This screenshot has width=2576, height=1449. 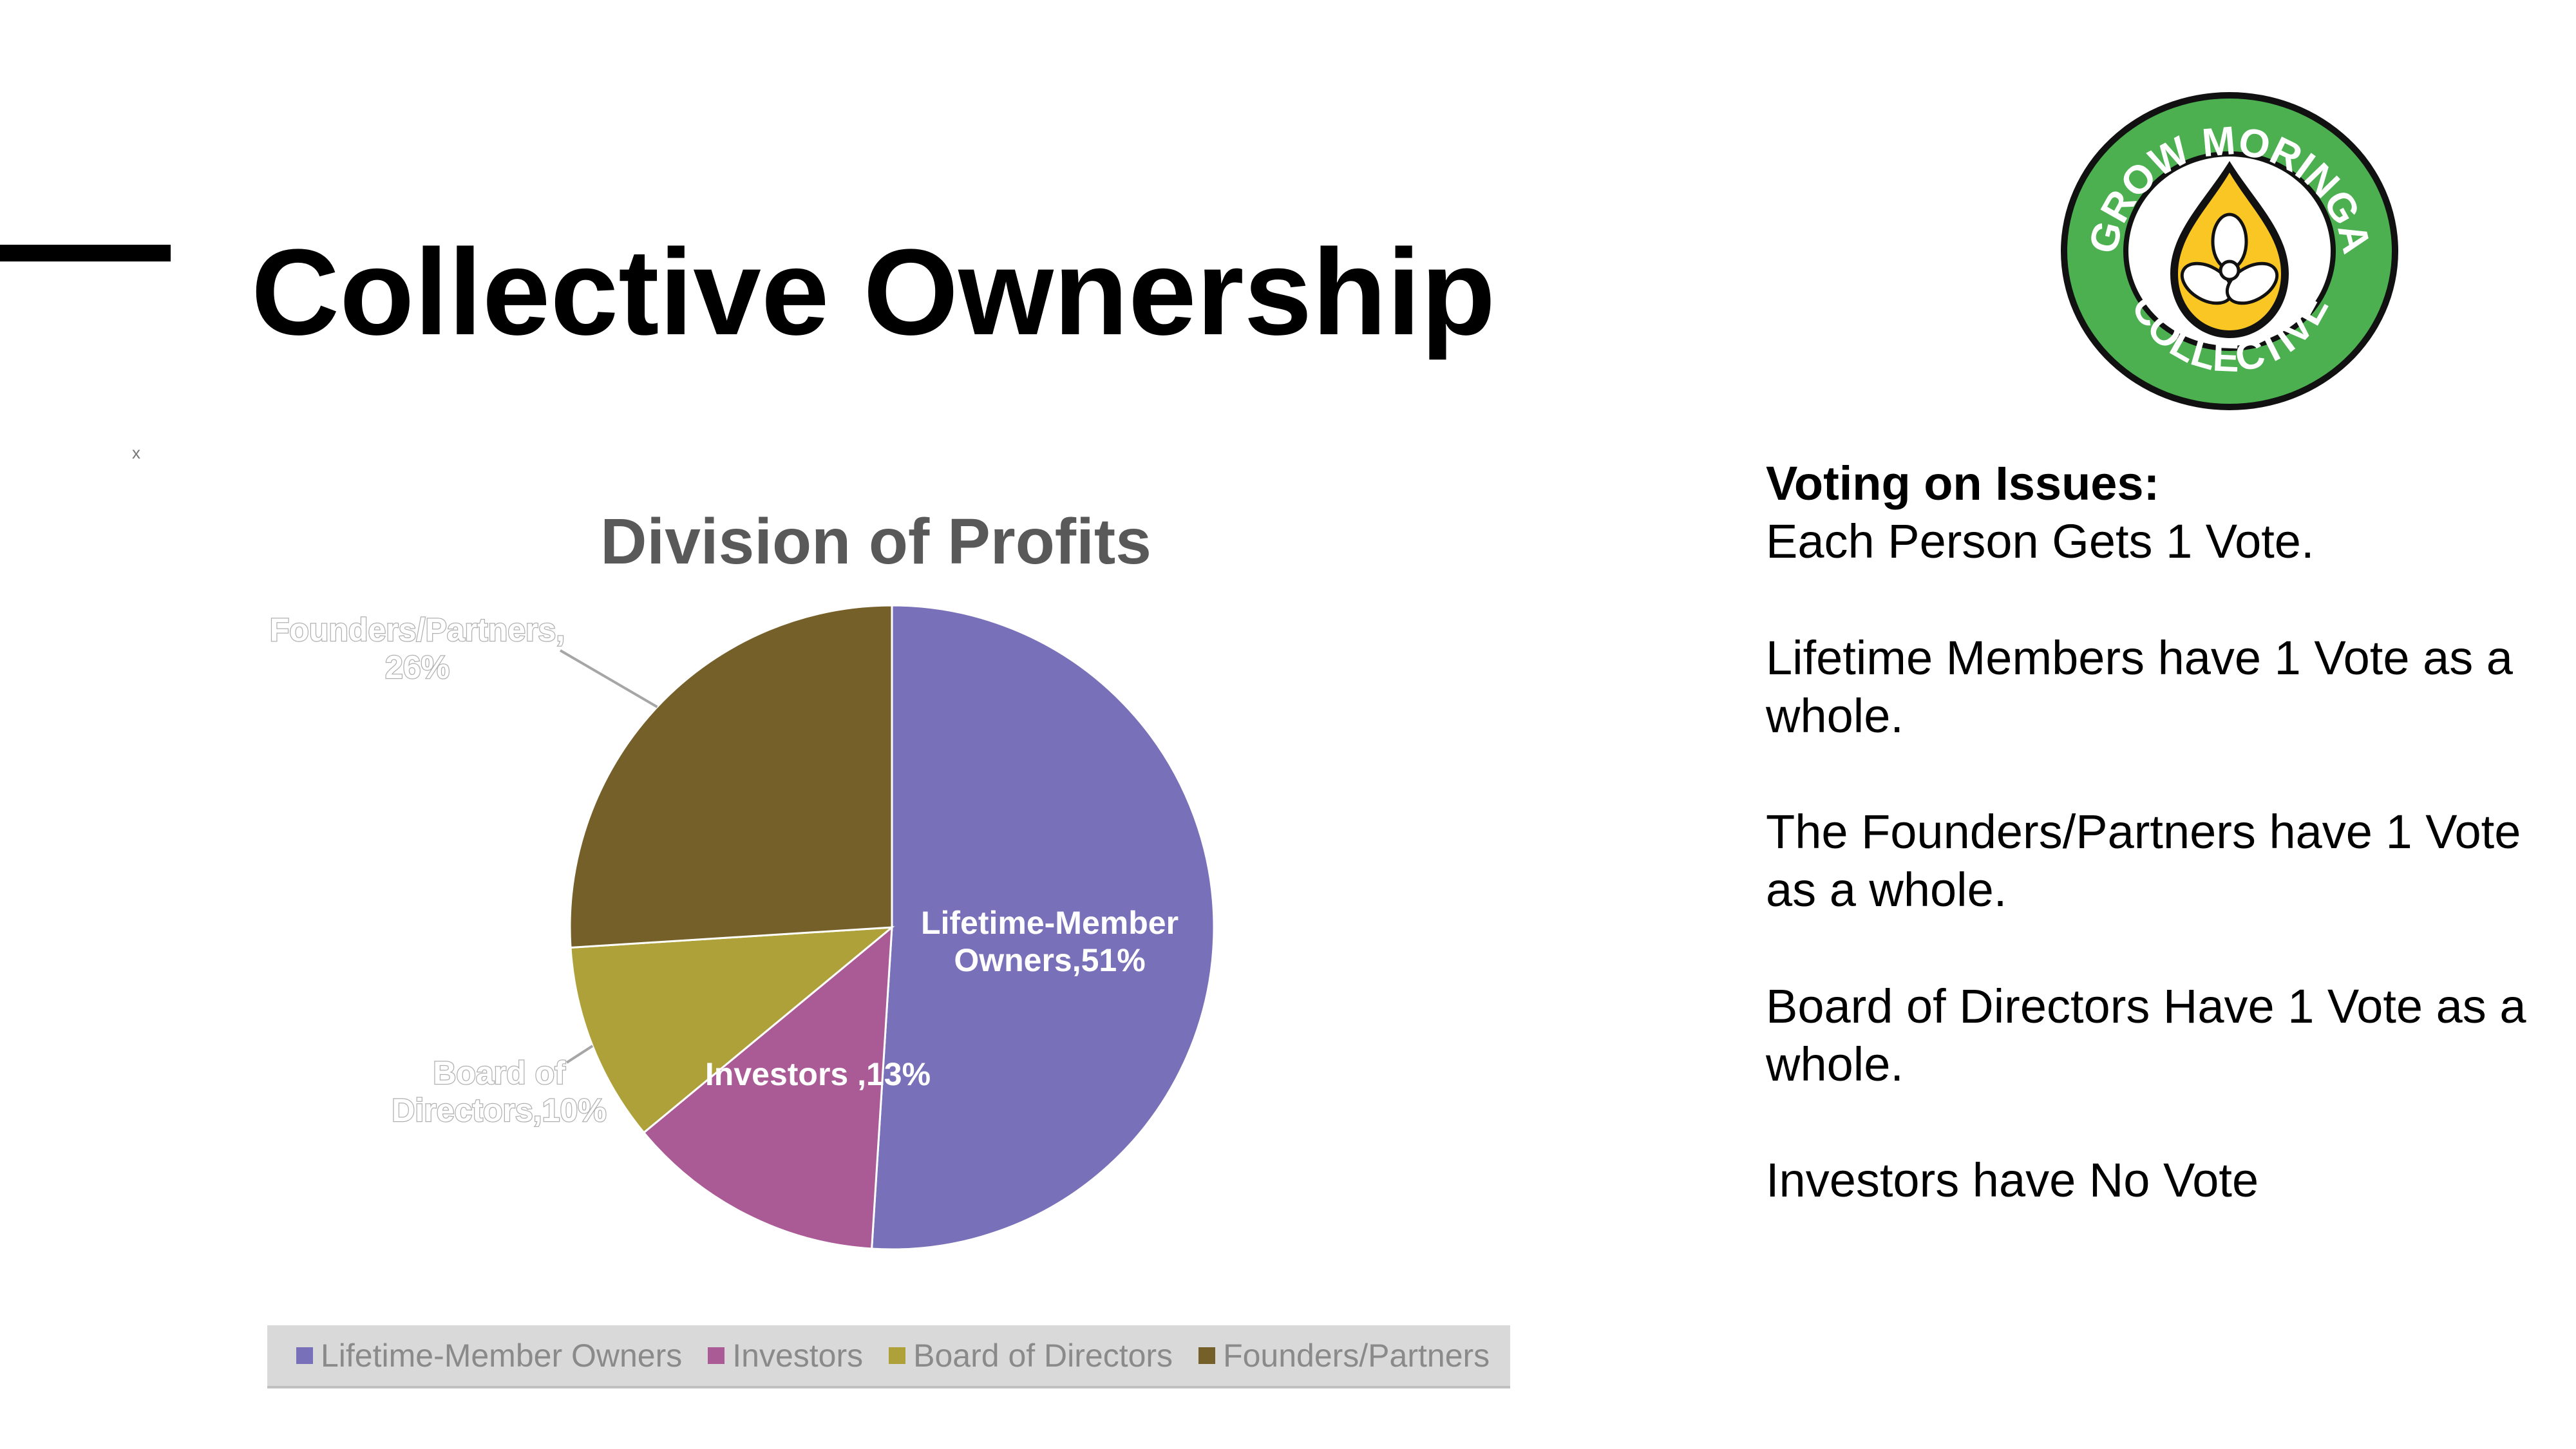 What do you see at coordinates (876, 542) in the screenshot?
I see `chart-title: Division of Profits` at bounding box center [876, 542].